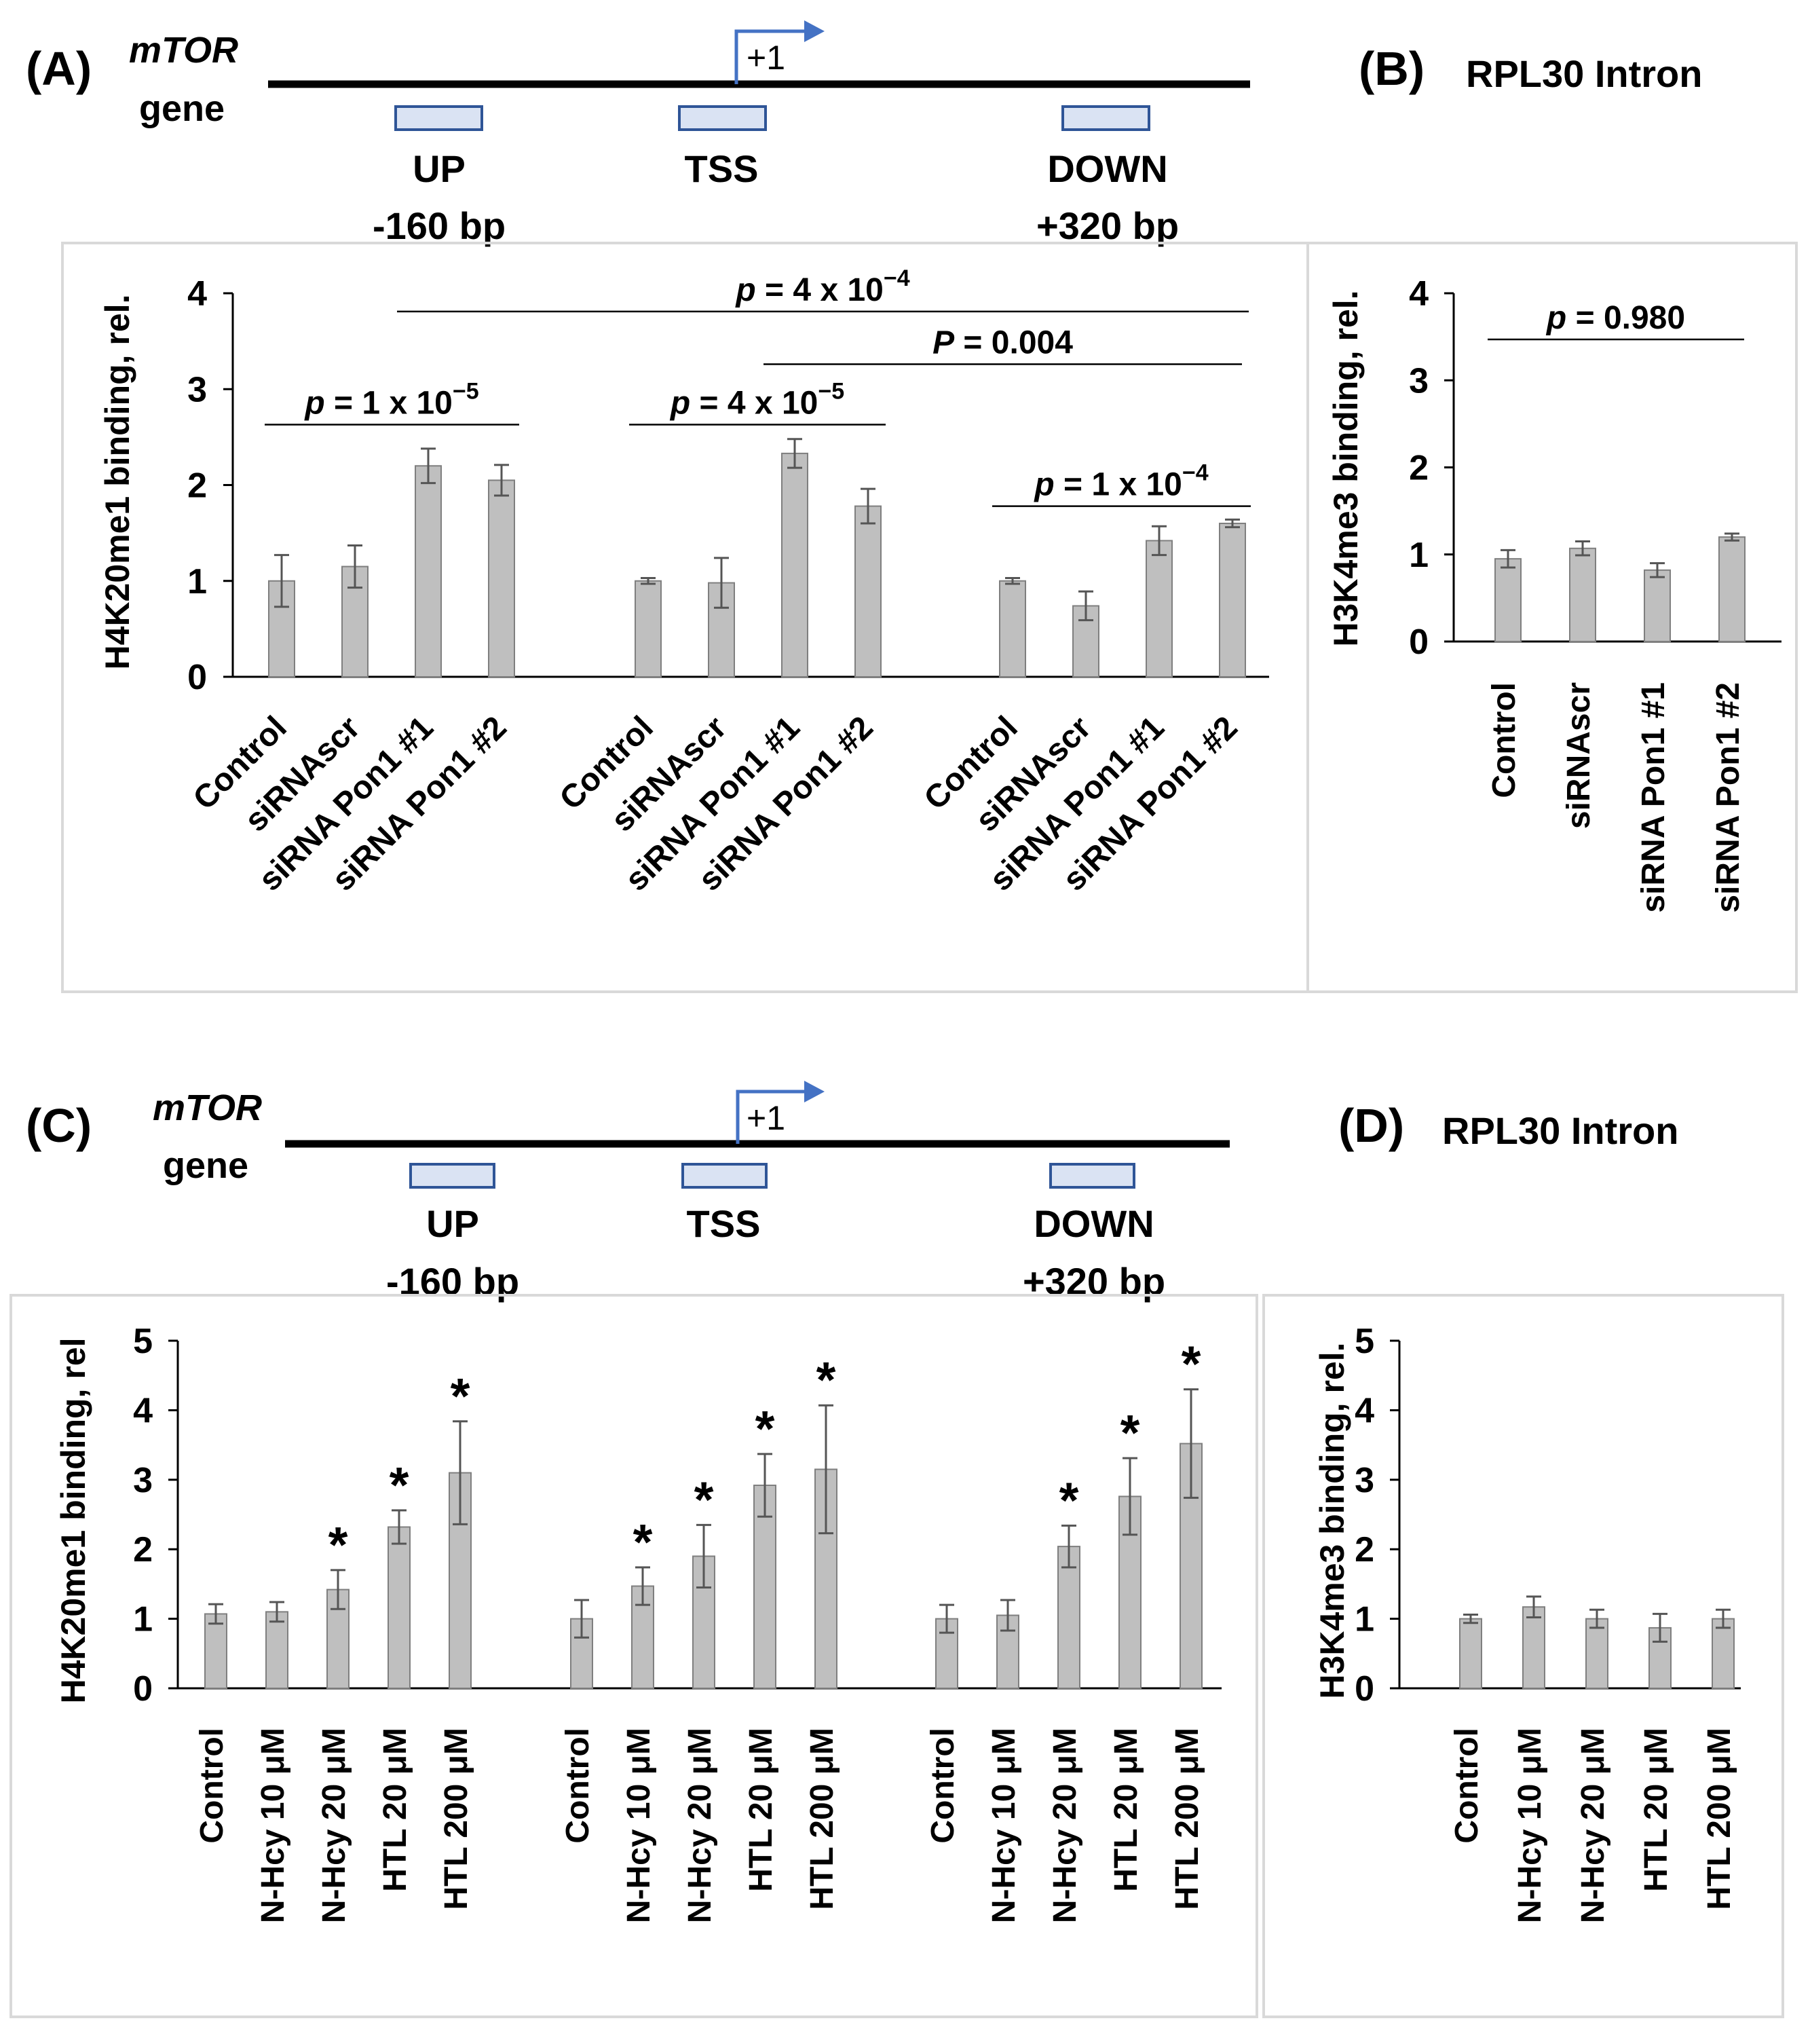 This screenshot has width=1810, height=2044. I want to click on y-axis-label-a: H4K20me1 binding, rel., so click(117, 483).